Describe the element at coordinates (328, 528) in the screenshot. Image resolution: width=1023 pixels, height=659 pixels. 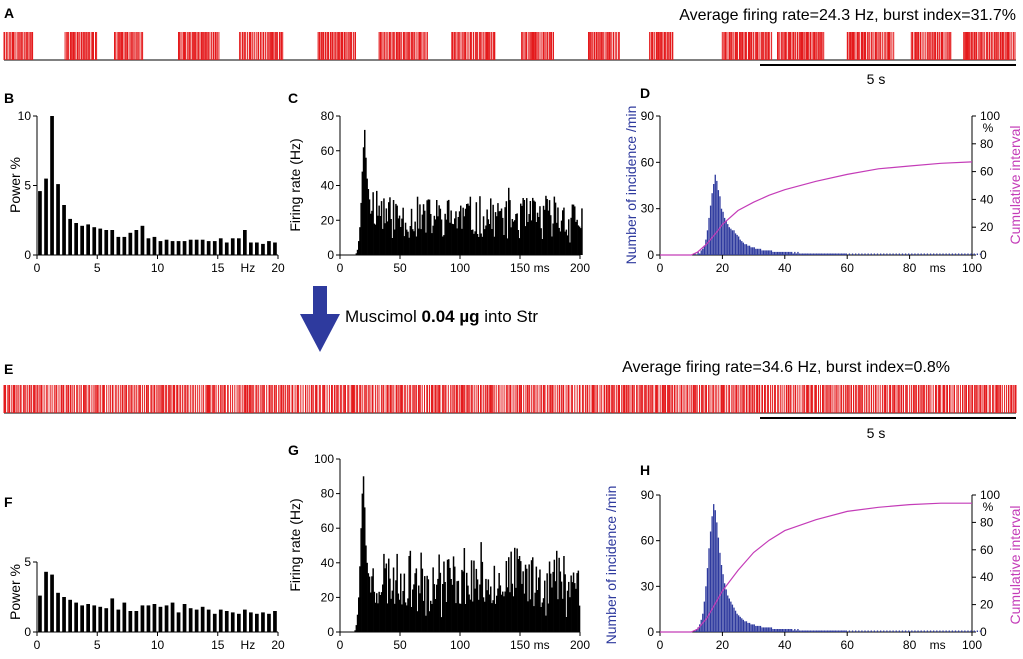
I see `y-tick-label: 60` at that location.